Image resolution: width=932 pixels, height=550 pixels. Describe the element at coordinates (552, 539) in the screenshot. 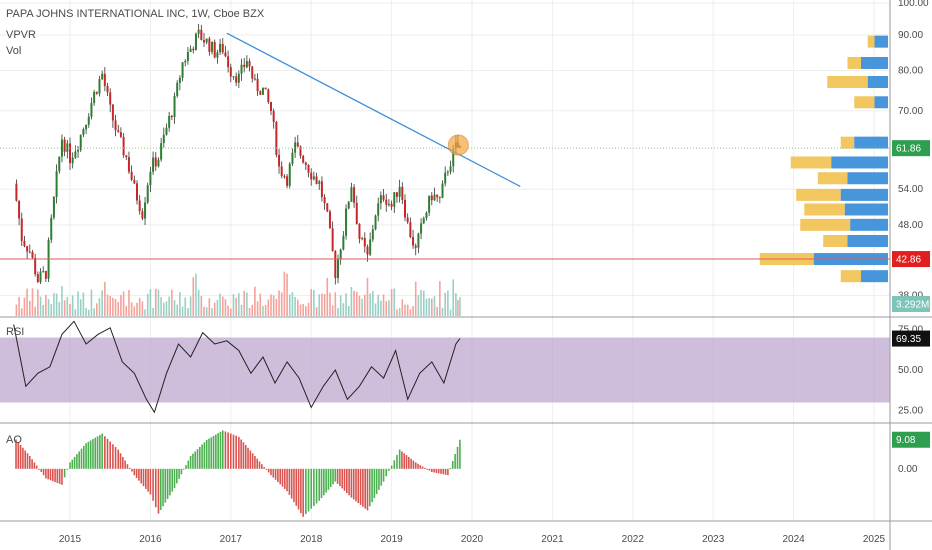

I see `x-tick-label: 2021` at that location.